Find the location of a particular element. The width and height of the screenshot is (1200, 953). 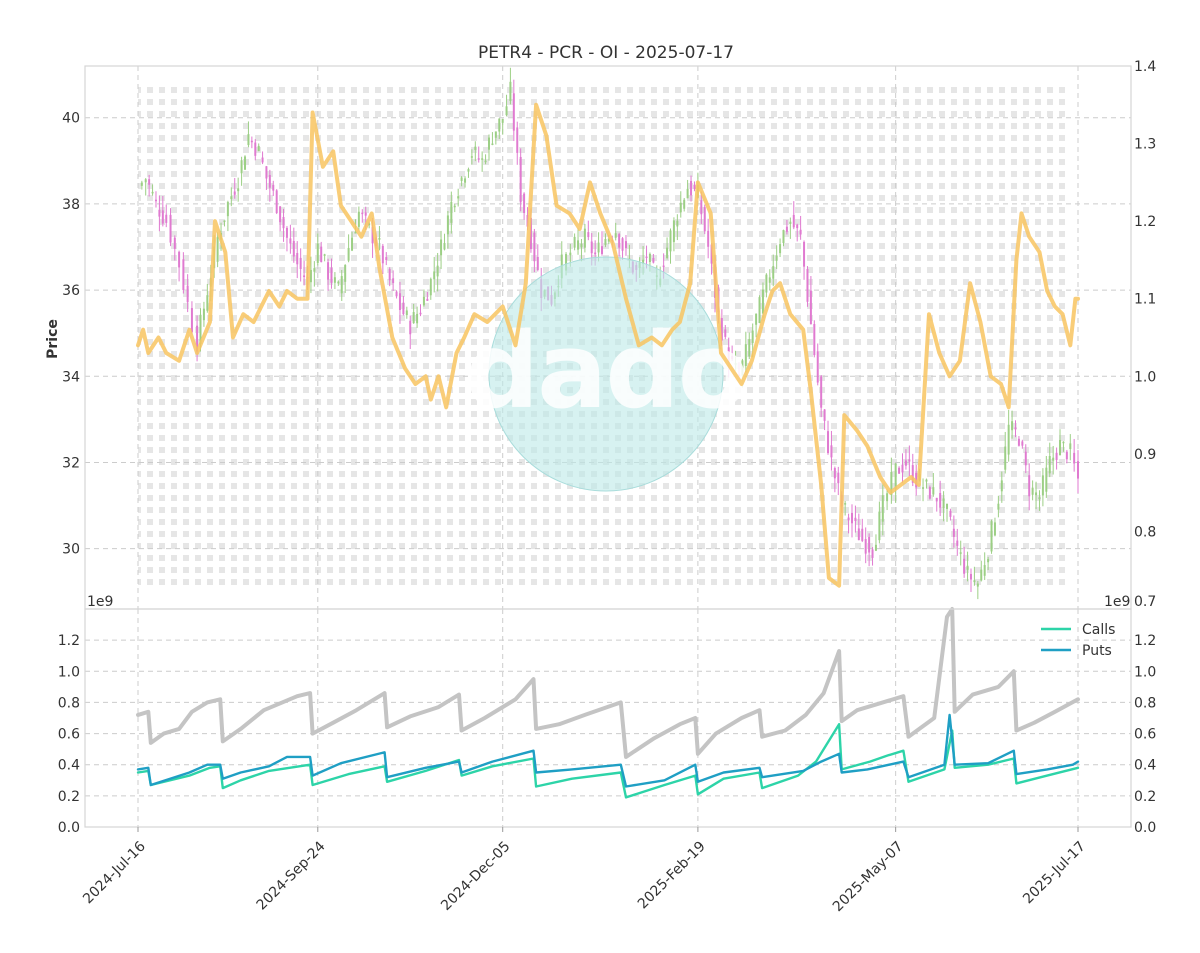

price-tick-label: 32 is located at coordinates (71, 463).